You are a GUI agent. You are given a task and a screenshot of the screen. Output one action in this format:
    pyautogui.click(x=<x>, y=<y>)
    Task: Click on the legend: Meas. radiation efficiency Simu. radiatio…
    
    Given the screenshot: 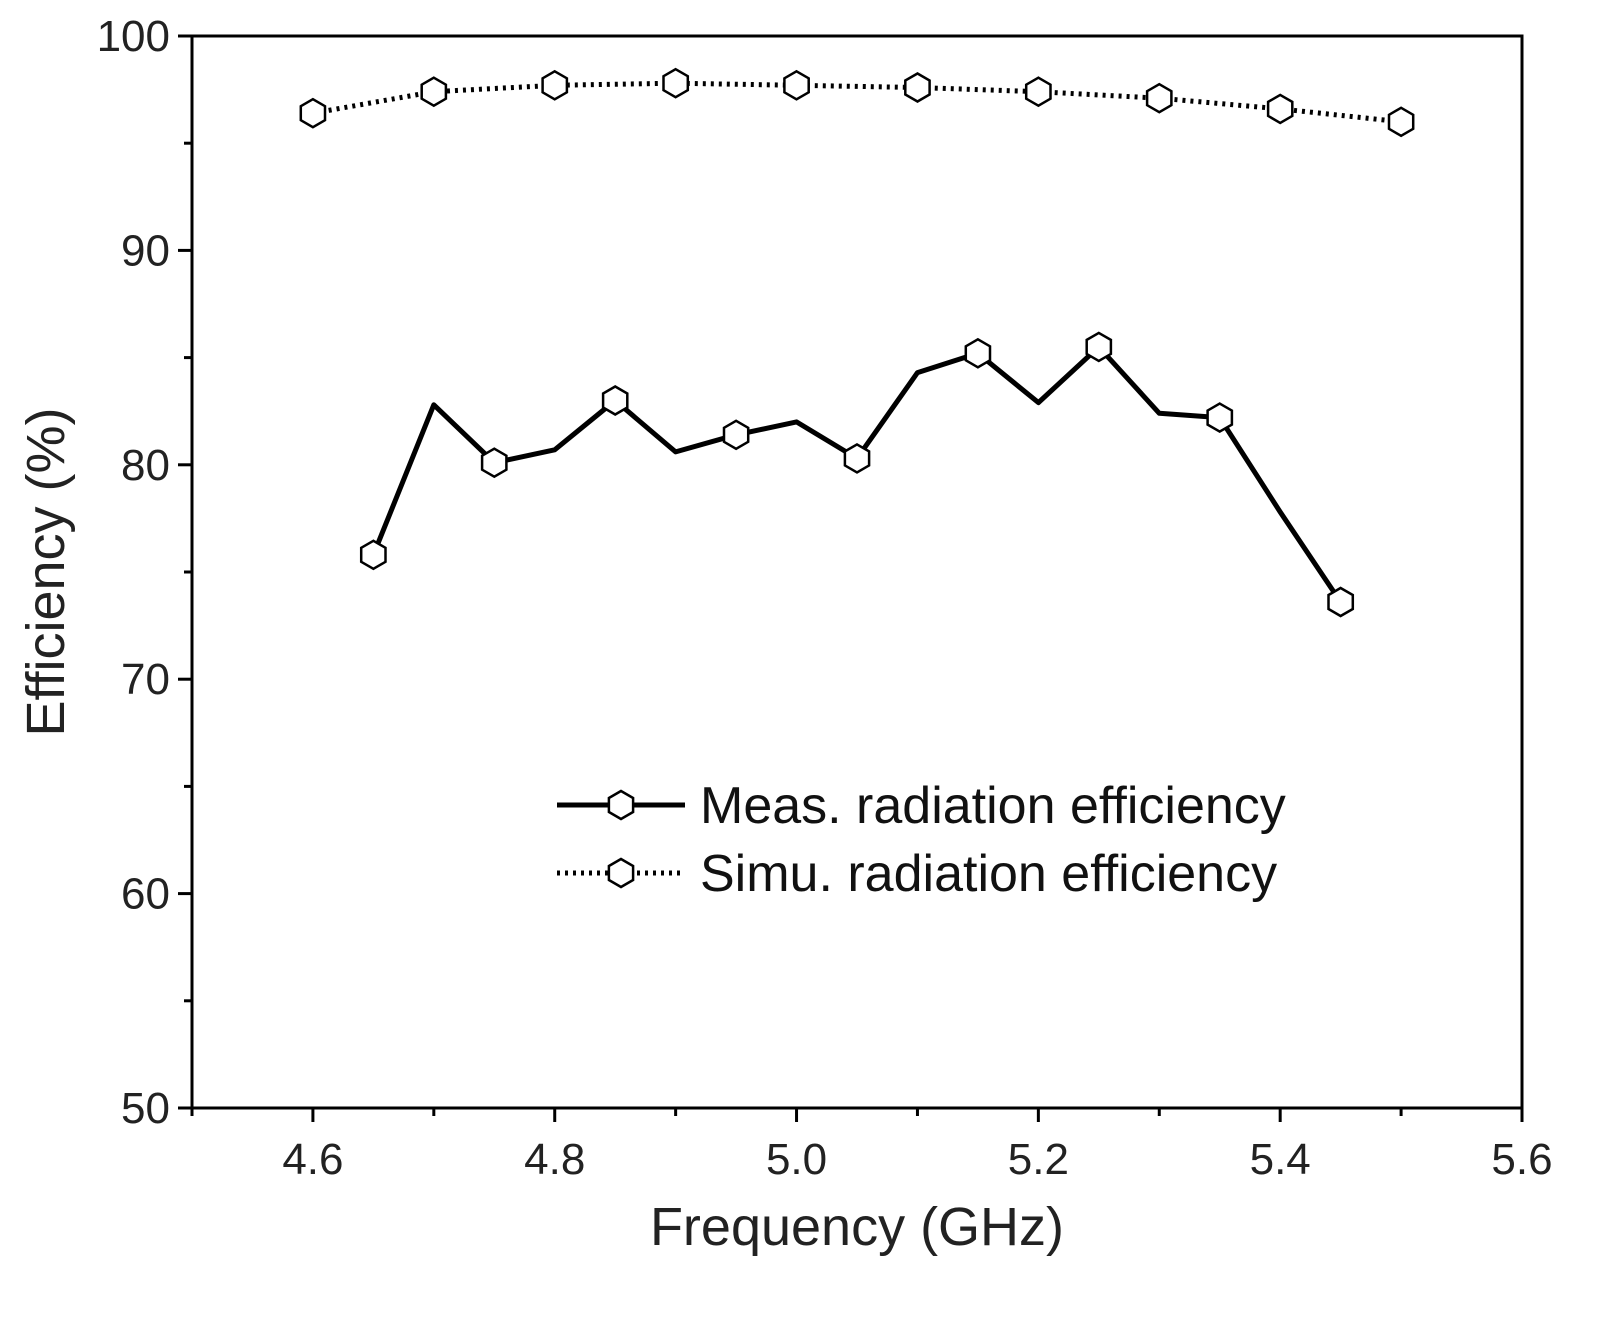 What is the action you would take?
    pyautogui.click(x=921, y=840)
    